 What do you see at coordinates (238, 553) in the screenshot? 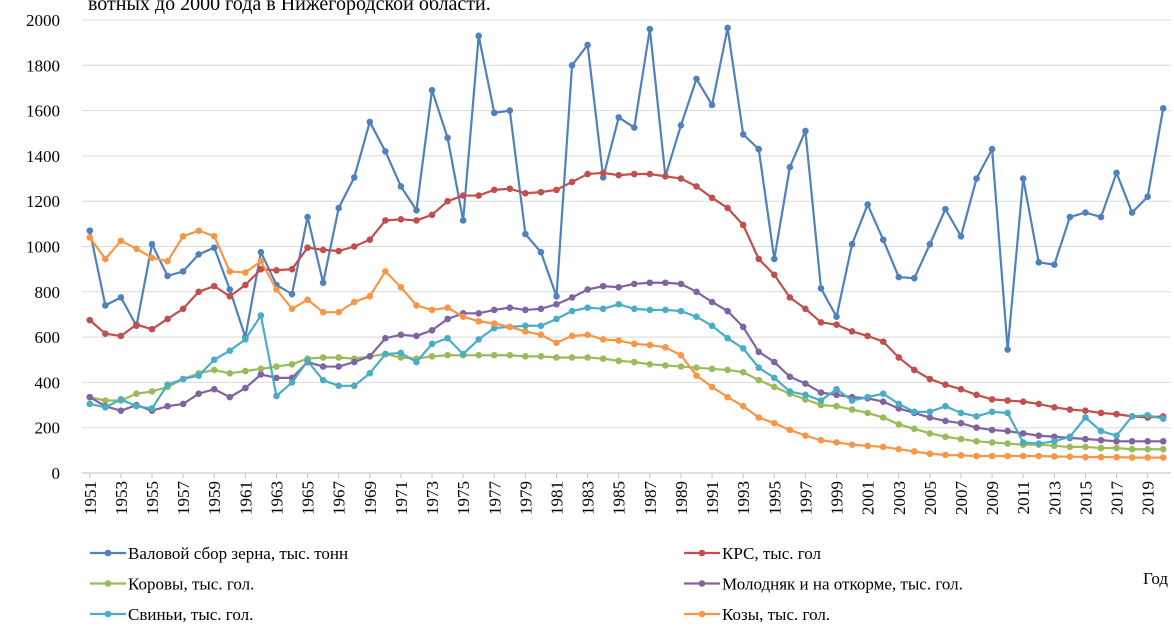
I see `legend-label: Валовой сбор зерна, тыс. тонн` at bounding box center [238, 553].